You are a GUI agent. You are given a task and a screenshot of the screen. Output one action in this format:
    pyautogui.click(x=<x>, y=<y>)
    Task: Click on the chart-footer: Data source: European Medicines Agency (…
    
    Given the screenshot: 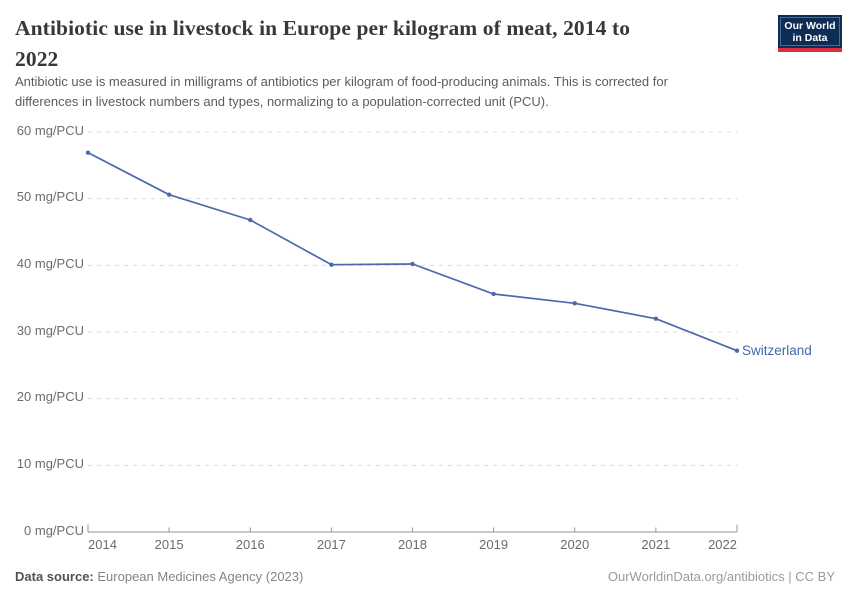 What is the action you would take?
    pyautogui.click(x=425, y=576)
    